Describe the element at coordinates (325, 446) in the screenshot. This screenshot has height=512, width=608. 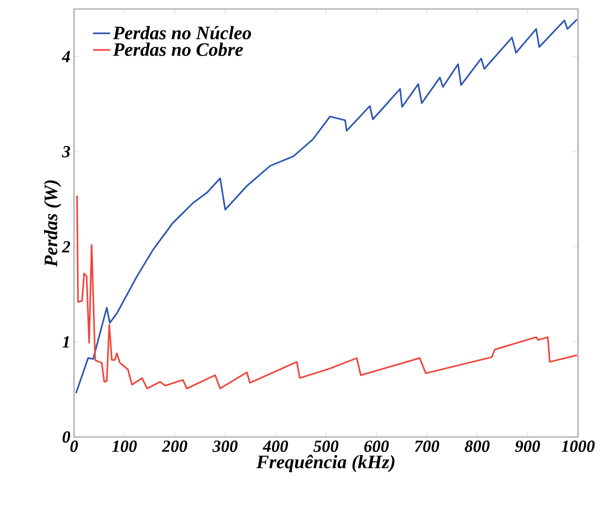
I see `x-tick-label: 500` at that location.